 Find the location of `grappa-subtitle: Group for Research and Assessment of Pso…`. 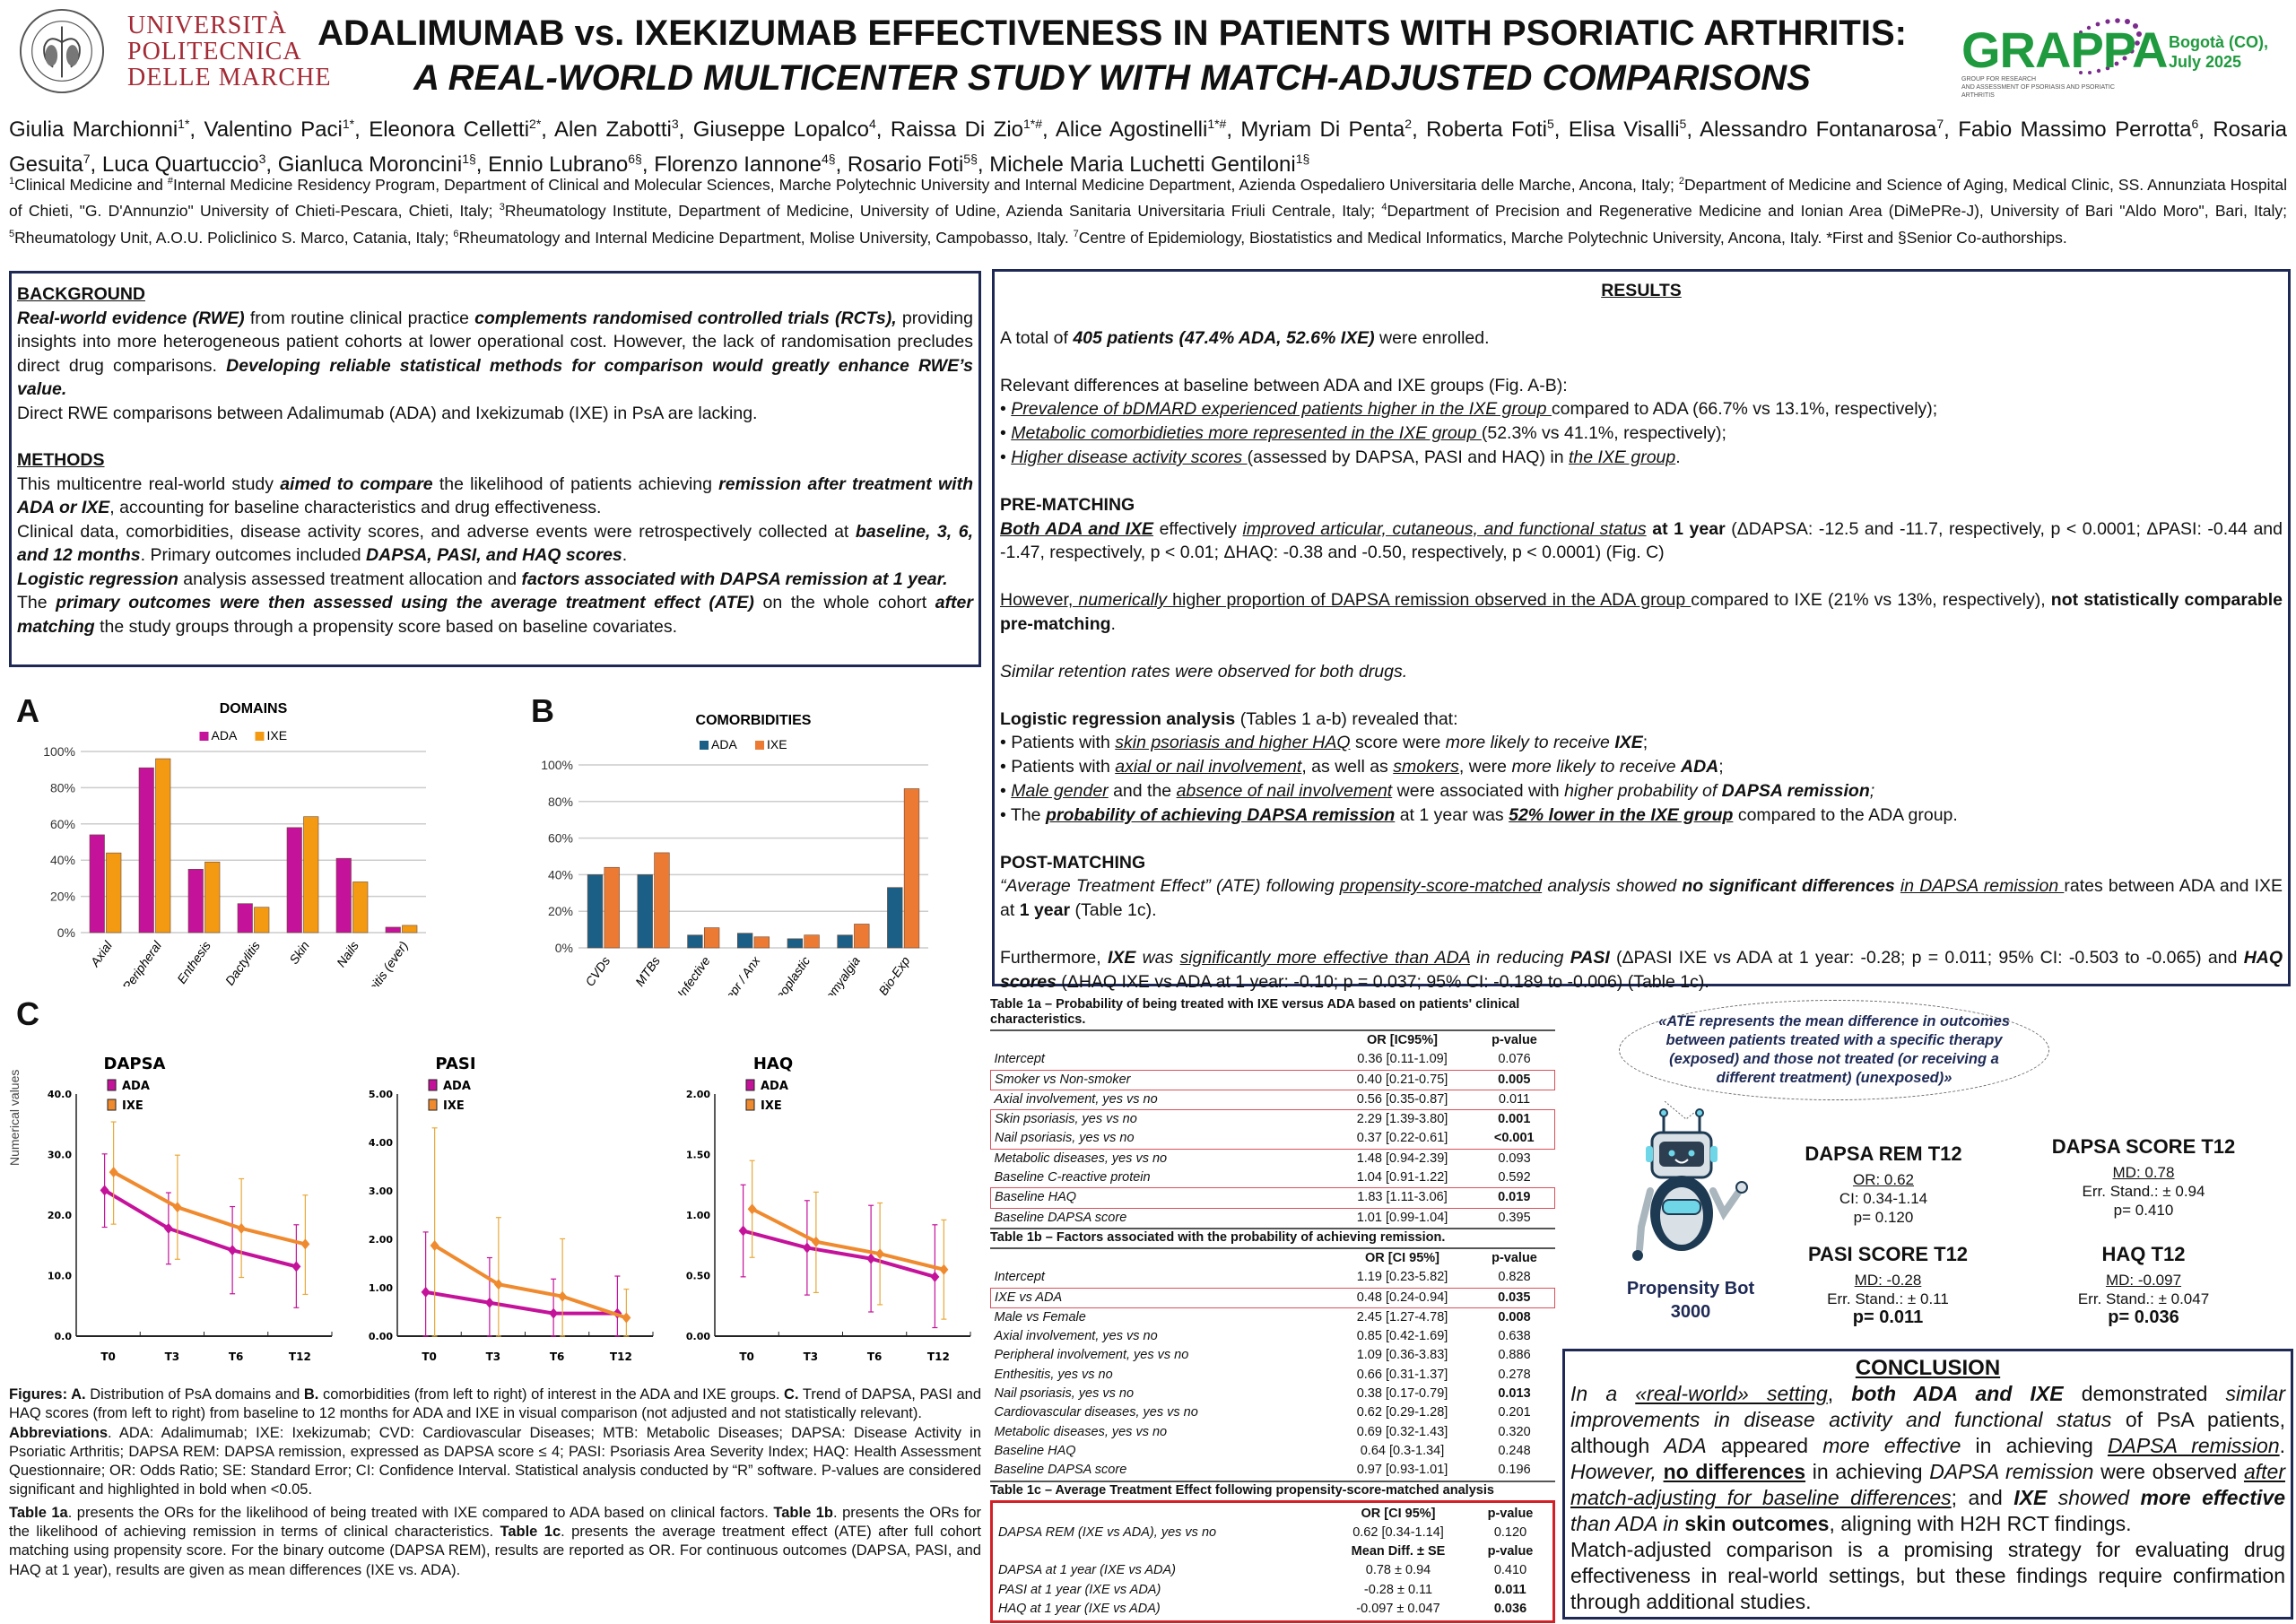

grappa-subtitle: Group for Research and Assessment of Pso… is located at coordinates (2054, 87).